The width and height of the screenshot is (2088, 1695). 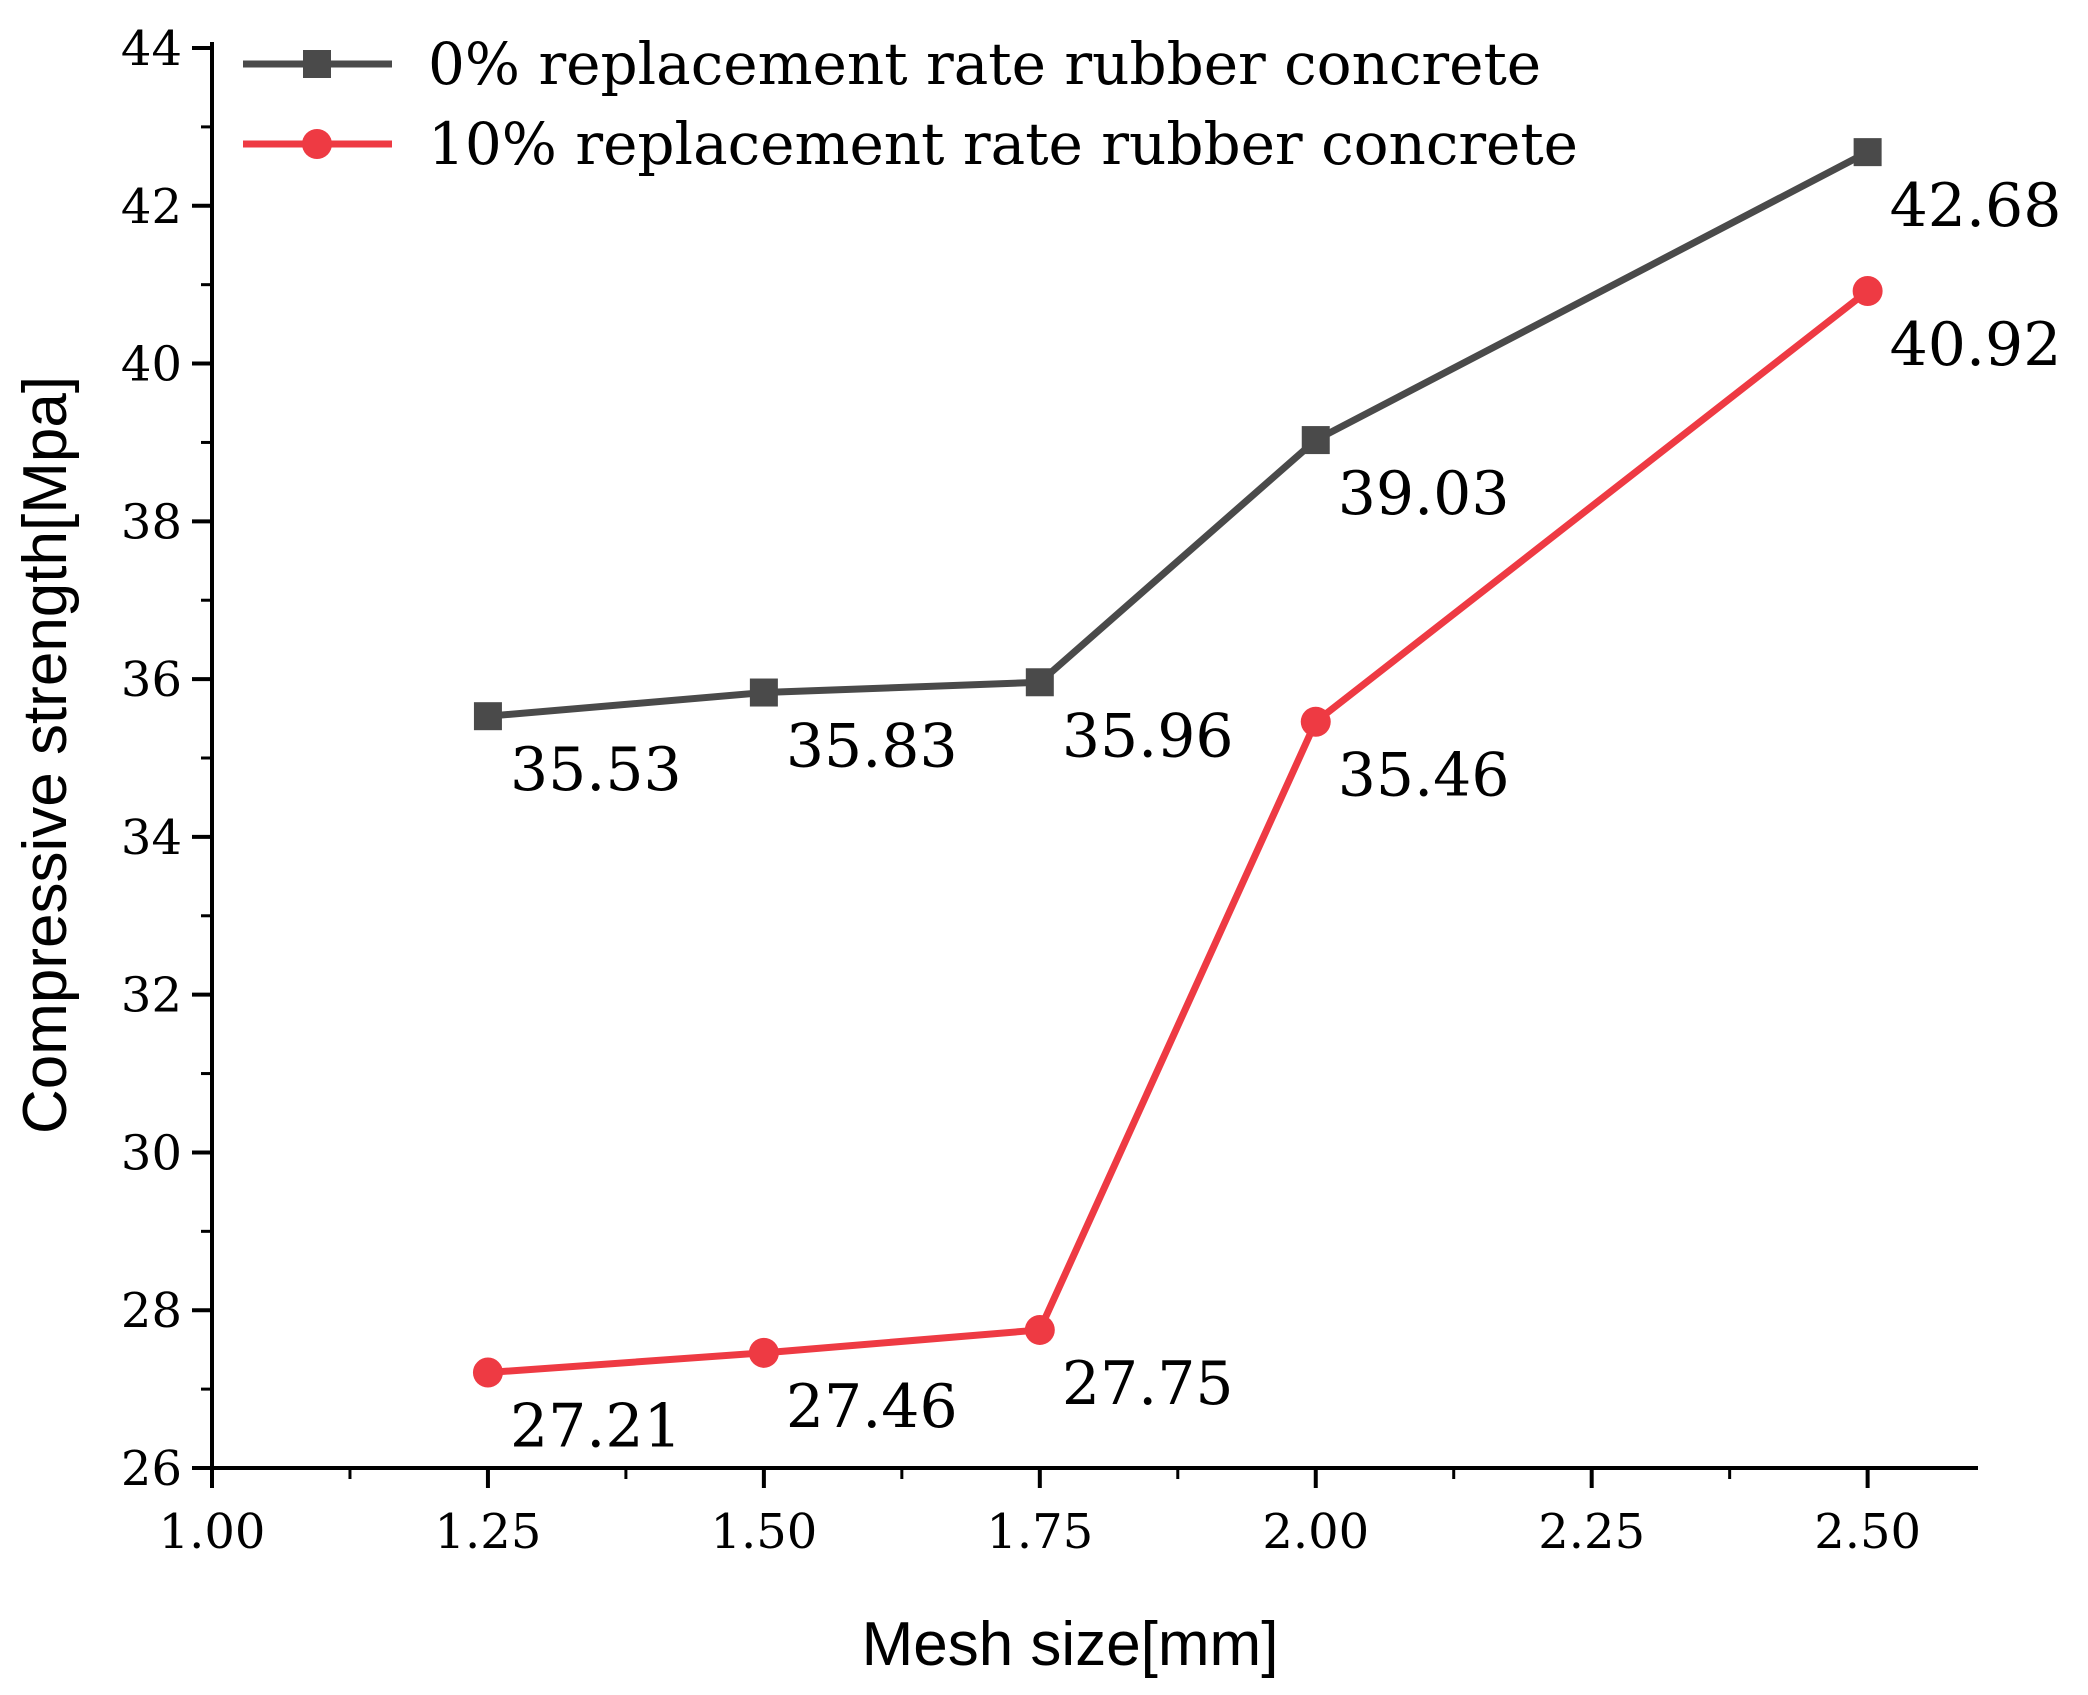 I want to click on x-axis-ticks: 1.00 1.25 1.50 1.75 2.00 2.25 2.50, so click(x=1040, y=1514).